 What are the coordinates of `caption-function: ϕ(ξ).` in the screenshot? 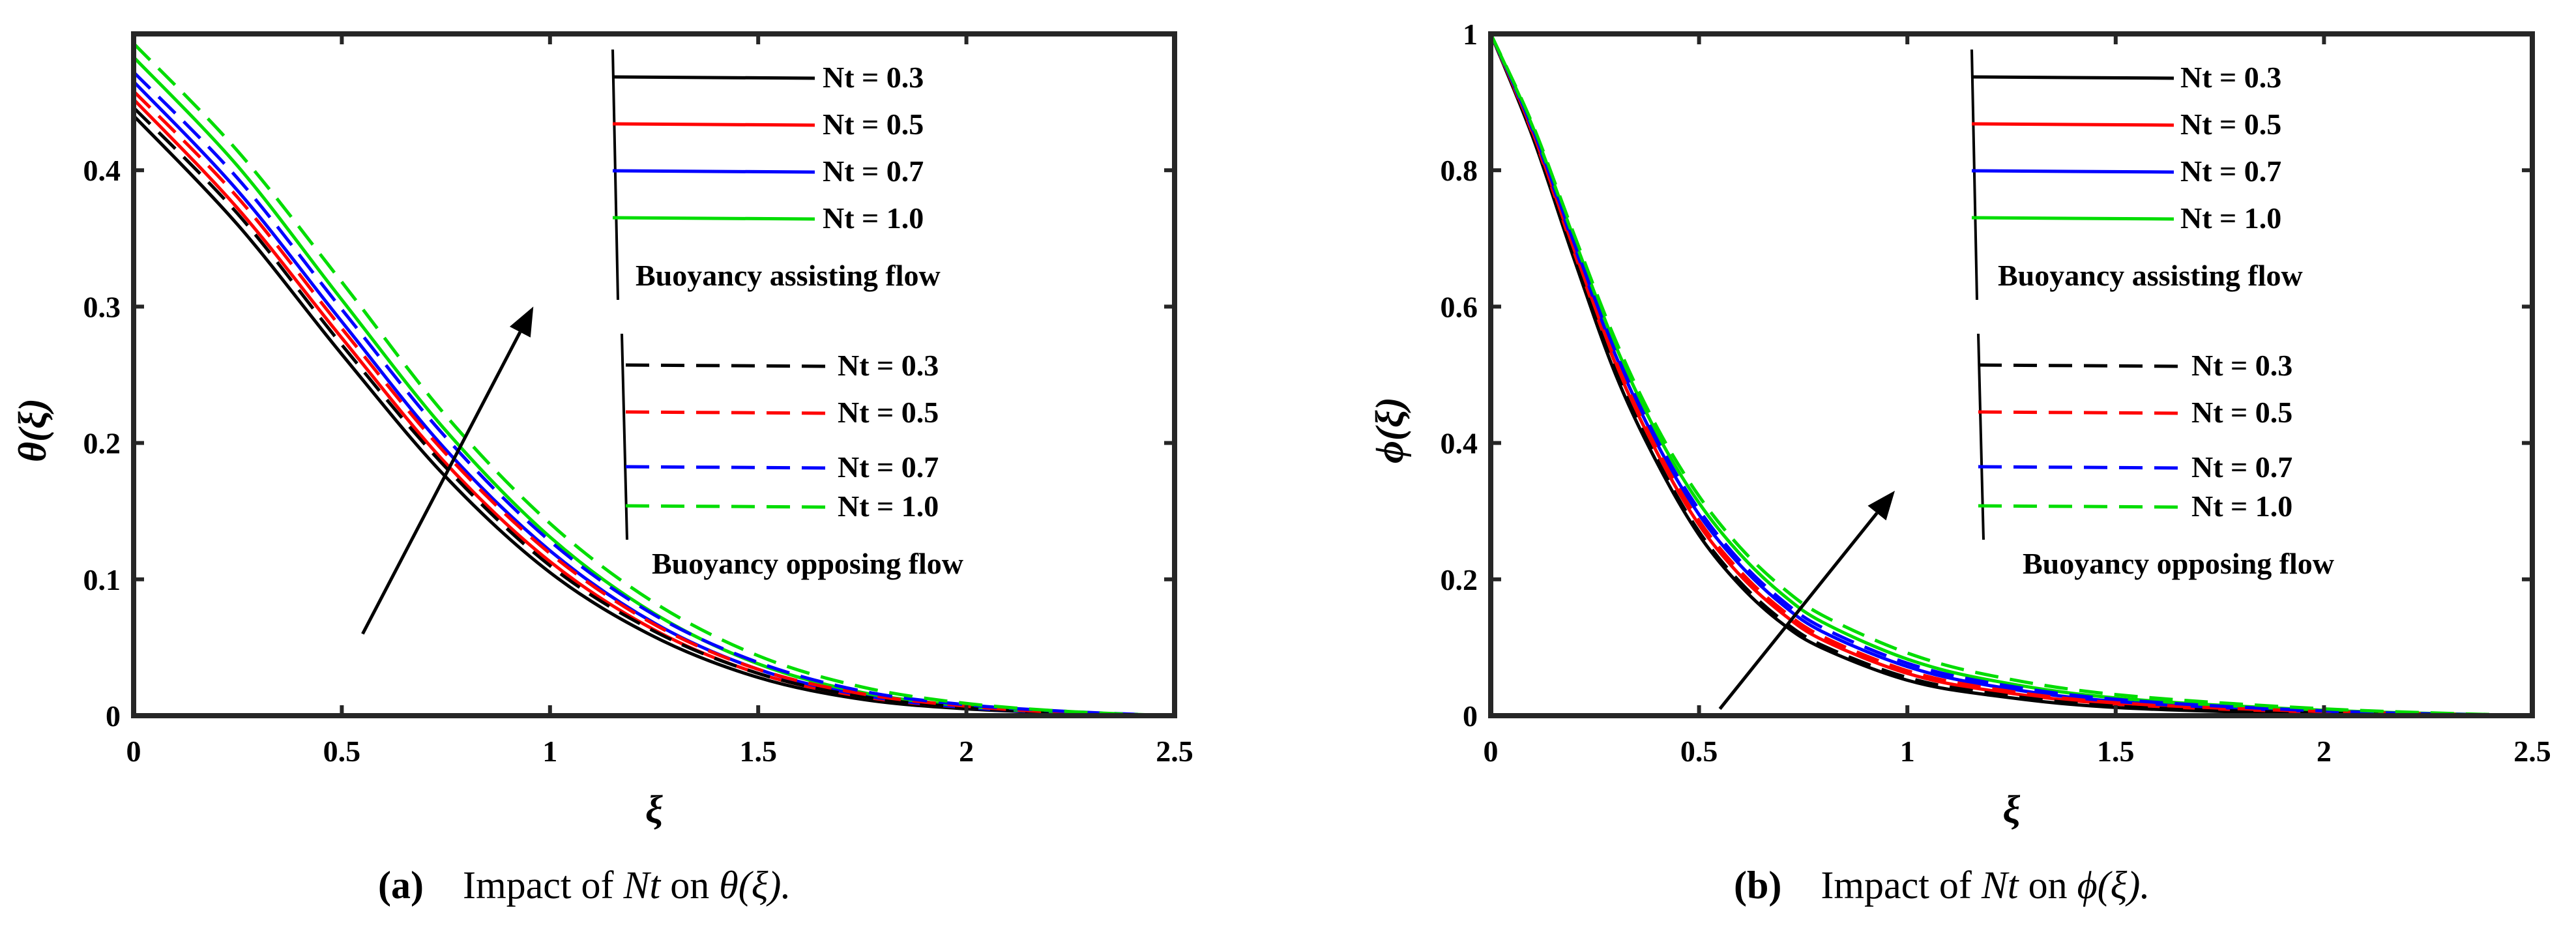 It's located at (2113, 886).